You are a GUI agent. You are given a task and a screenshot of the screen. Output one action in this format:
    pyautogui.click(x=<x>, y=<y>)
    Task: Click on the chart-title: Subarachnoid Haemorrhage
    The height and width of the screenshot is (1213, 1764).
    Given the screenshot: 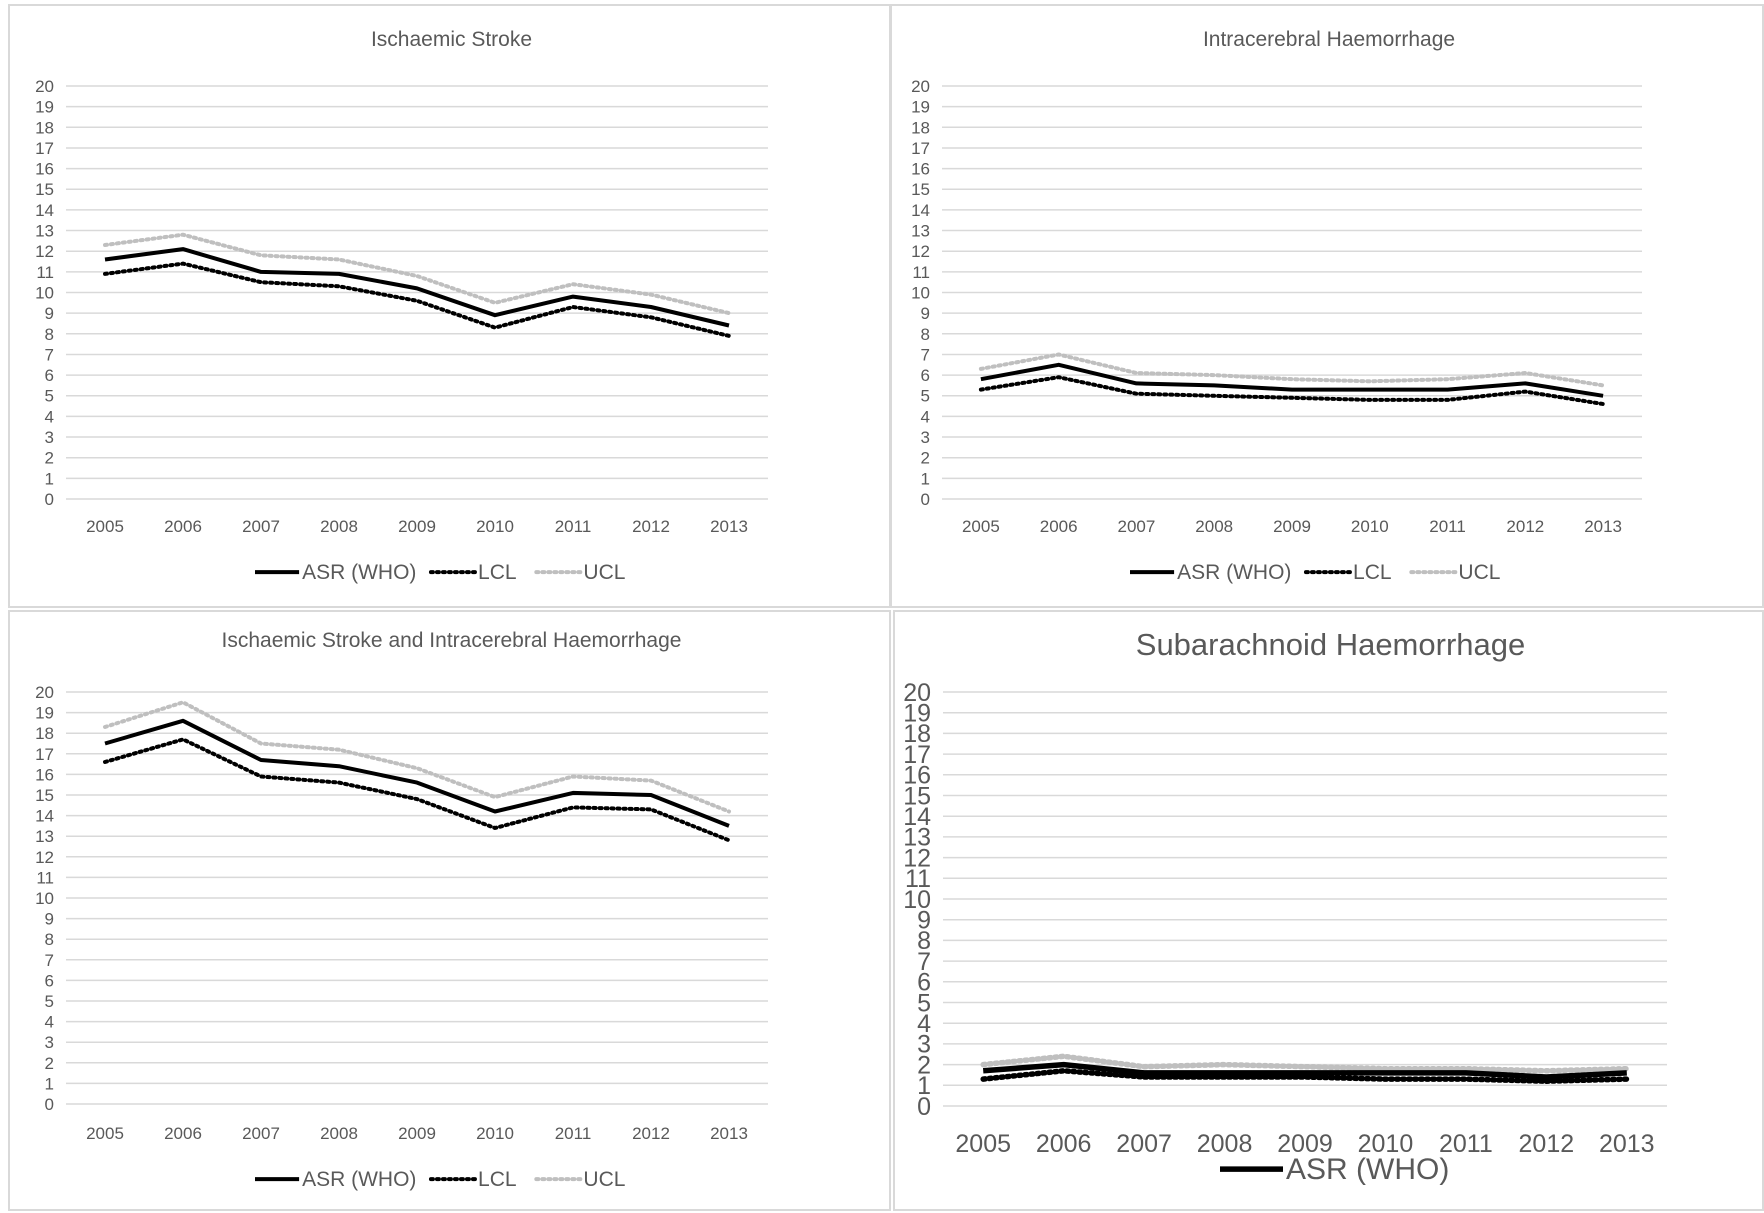 What is the action you would take?
    pyautogui.click(x=1330, y=644)
    